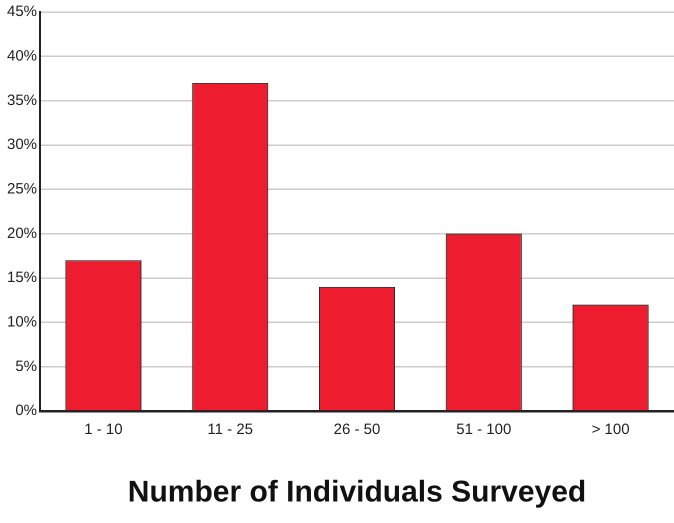  Describe the element at coordinates (22, 277) in the screenshot. I see `y-tick-label: 15%` at that location.